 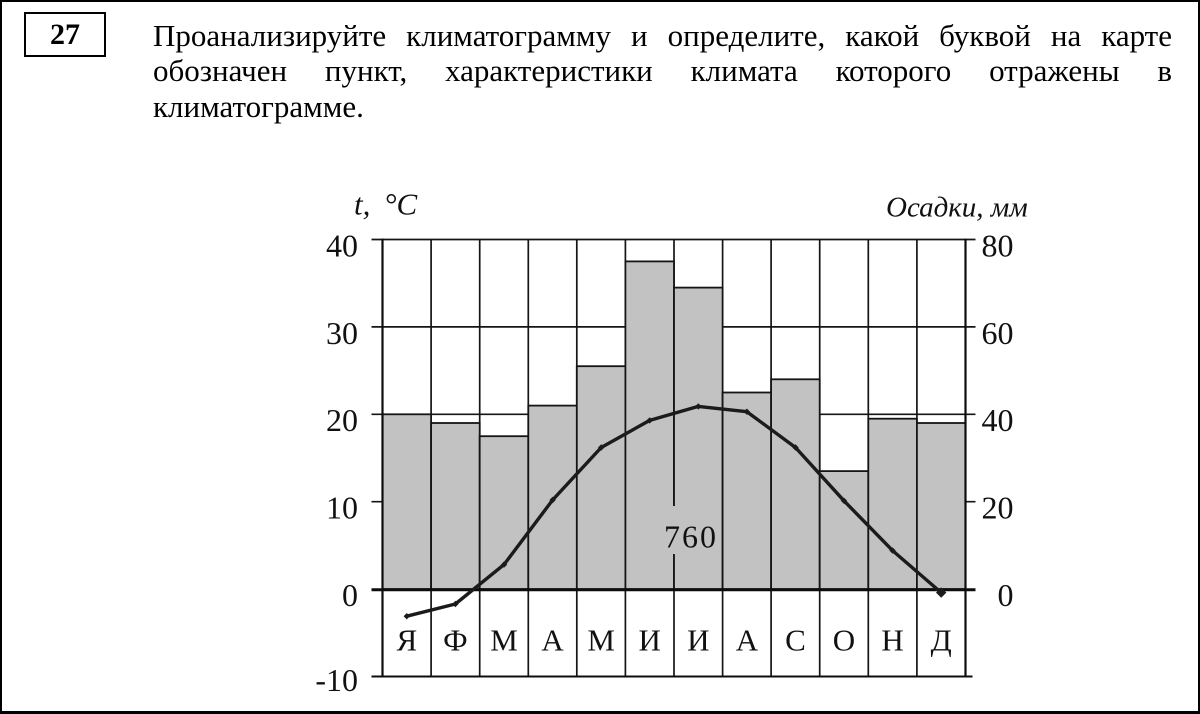 I want to click on svg-text: 30, so click(x=342, y=333).